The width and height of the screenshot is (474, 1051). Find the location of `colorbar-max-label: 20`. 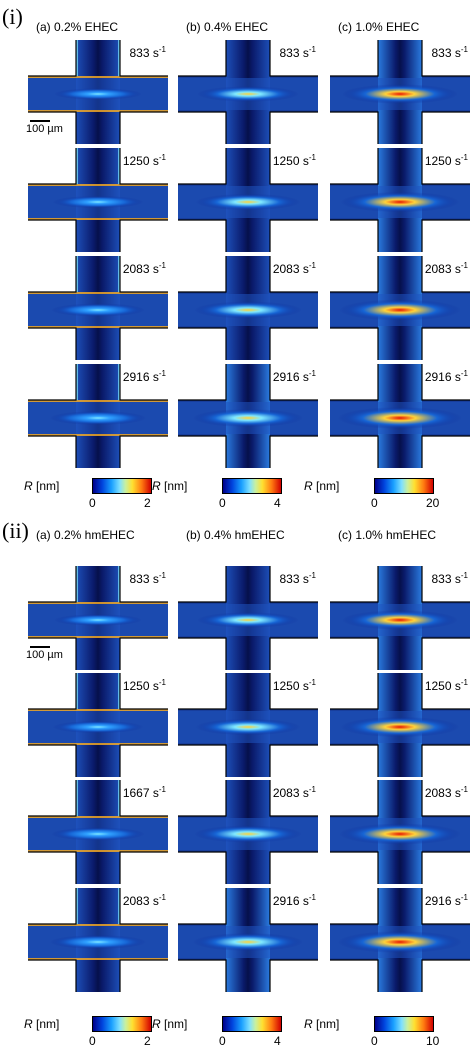

colorbar-max-label: 20 is located at coordinates (433, 503).